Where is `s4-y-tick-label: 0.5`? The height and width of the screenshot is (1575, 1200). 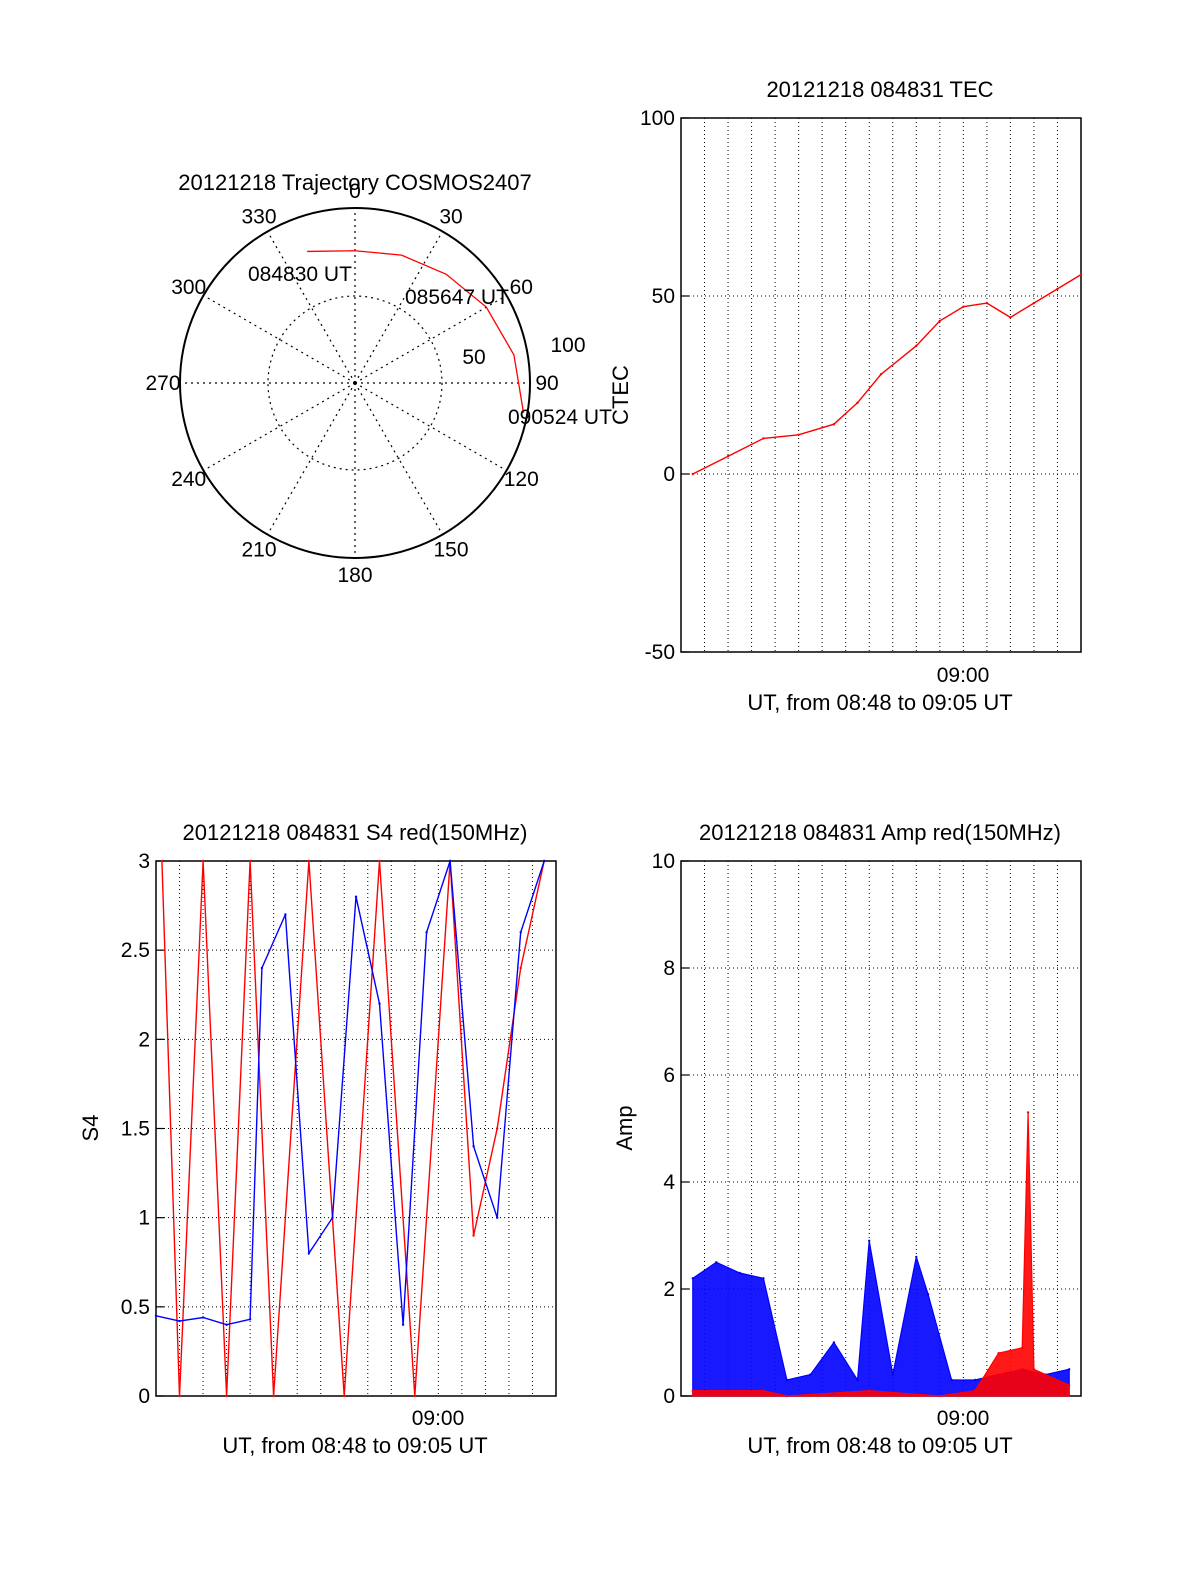
s4-y-tick-label: 0.5 is located at coordinates (135, 1307).